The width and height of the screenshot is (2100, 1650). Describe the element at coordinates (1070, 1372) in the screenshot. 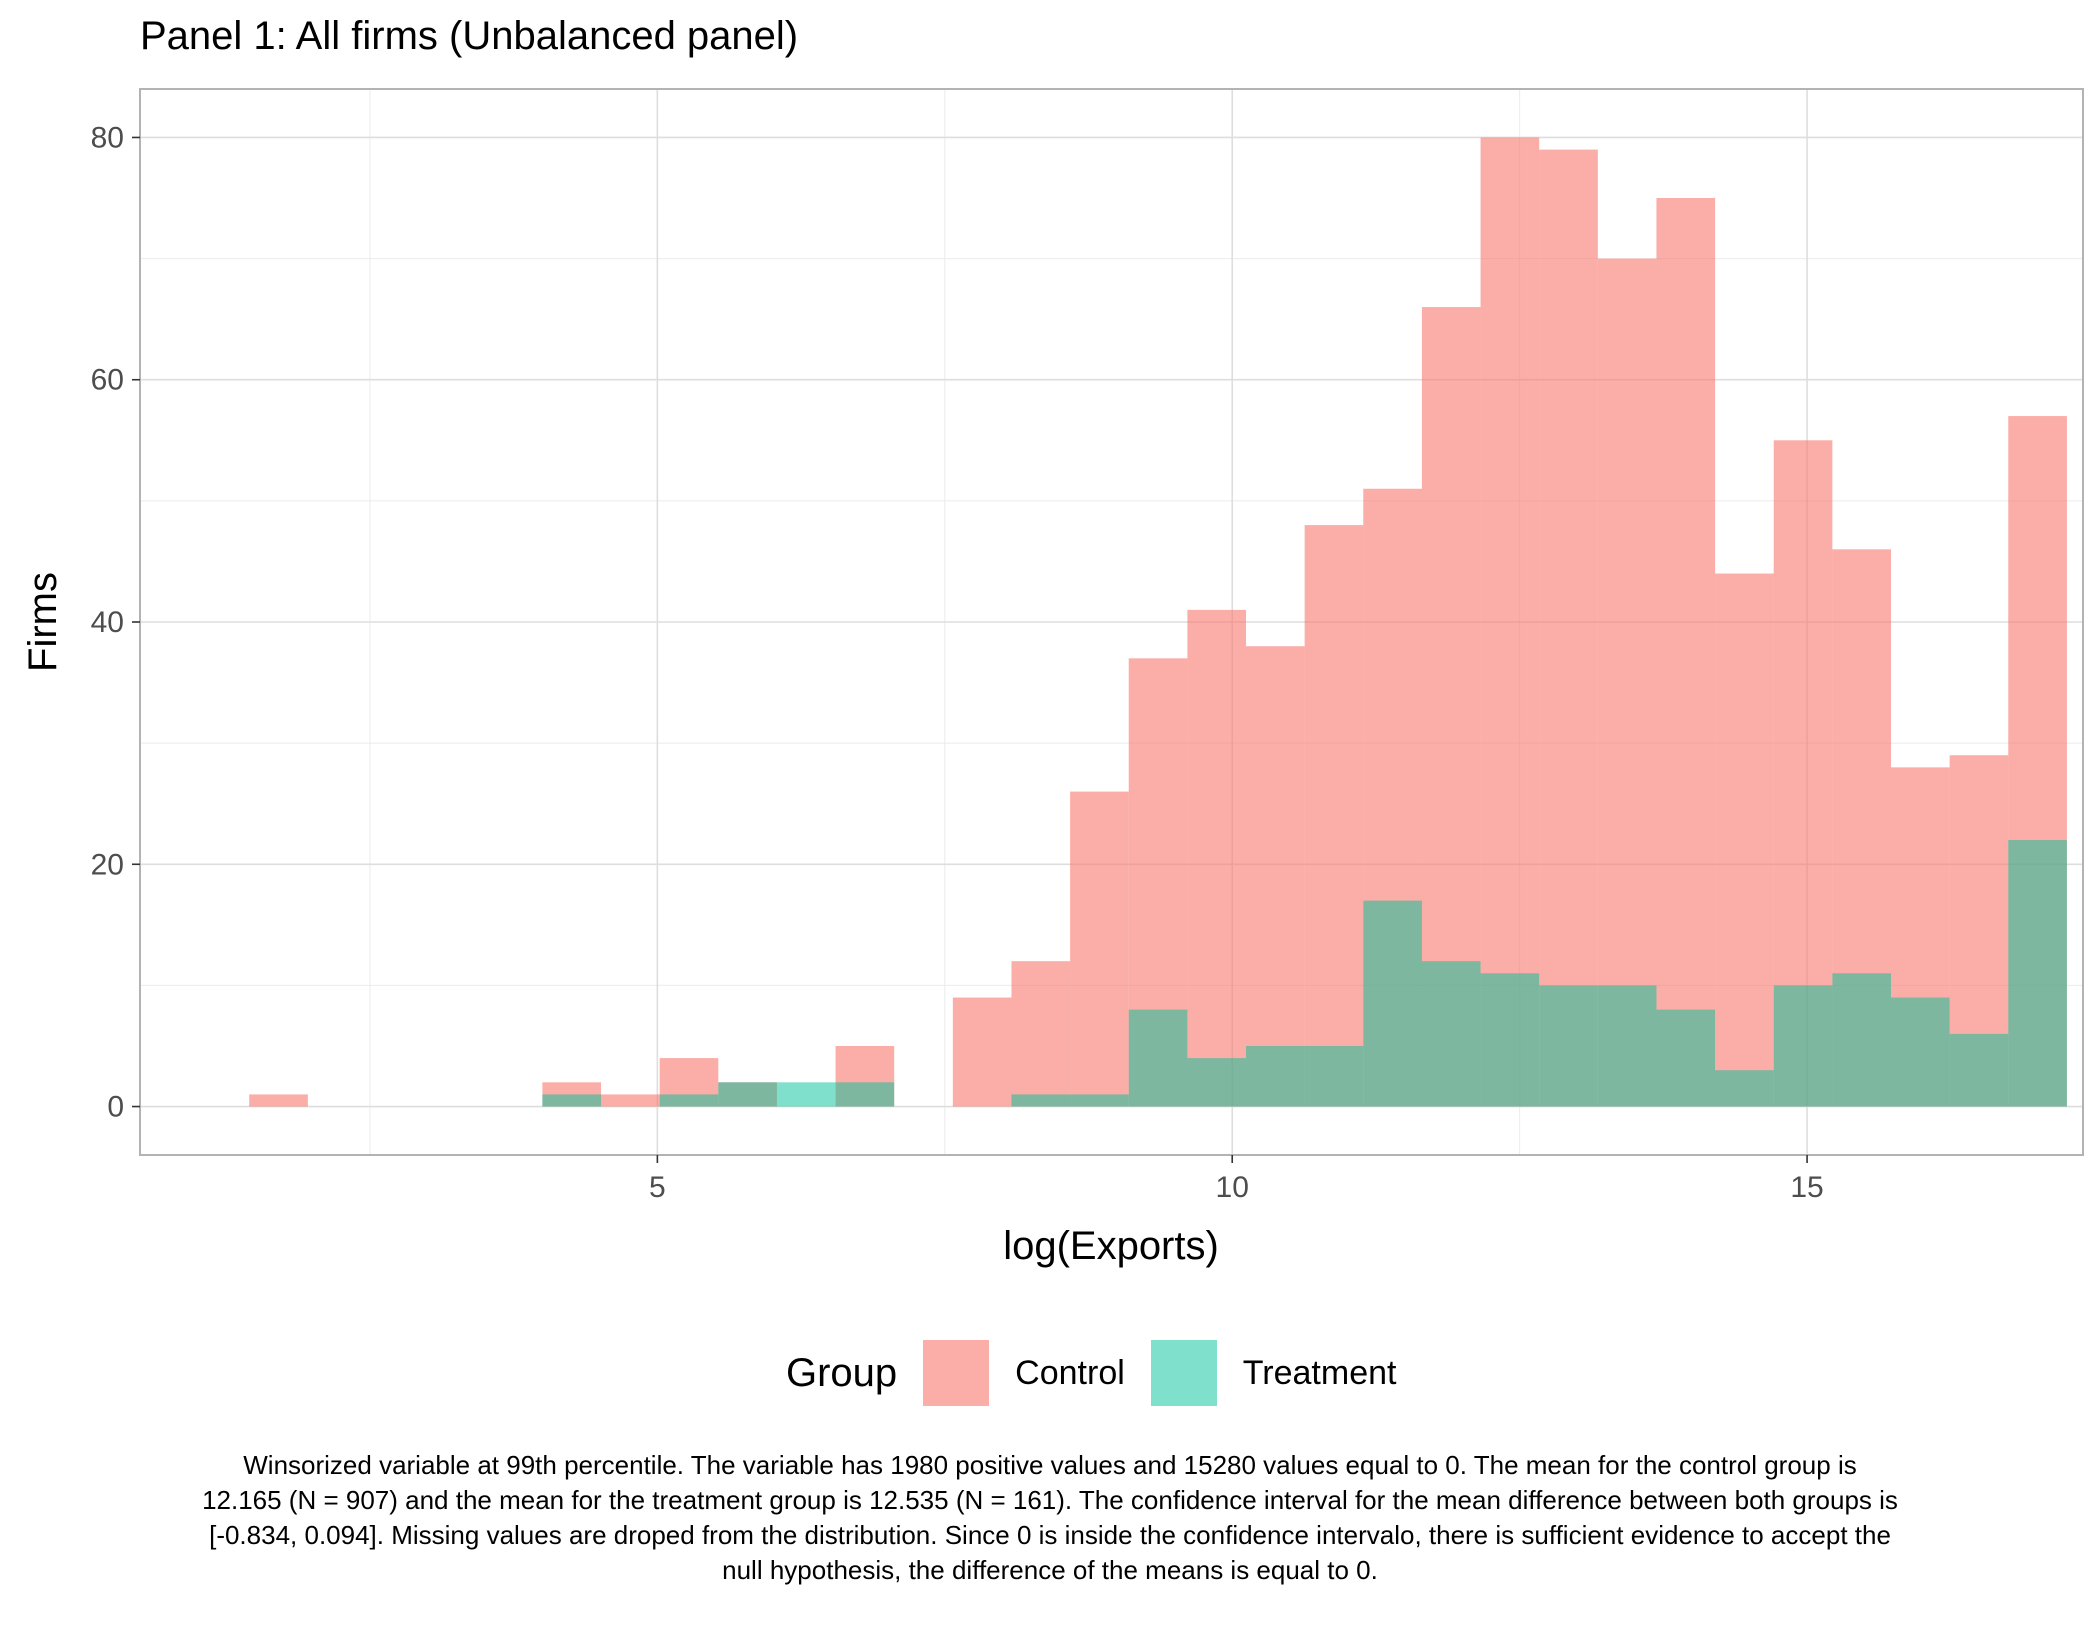

I see `legend-label-control: Control` at that location.